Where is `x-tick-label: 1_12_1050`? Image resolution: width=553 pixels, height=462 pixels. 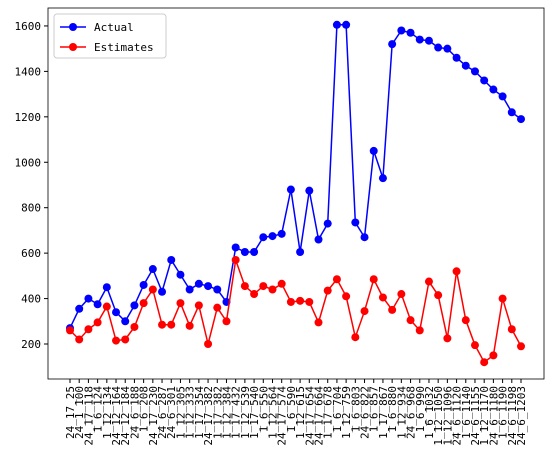
x-tick-label: 1_12_1050 is located at coordinates (438, 416).